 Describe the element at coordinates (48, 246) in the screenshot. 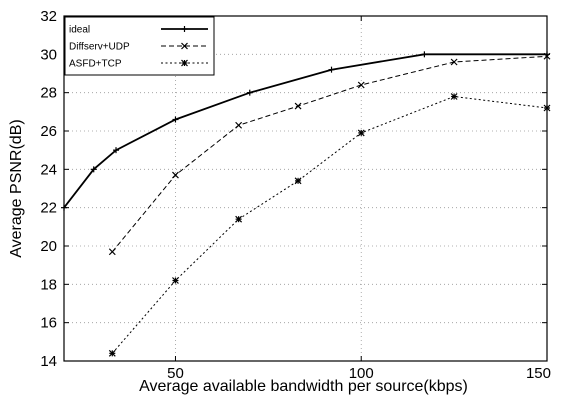

I see `y-tick-label-3: 20` at that location.